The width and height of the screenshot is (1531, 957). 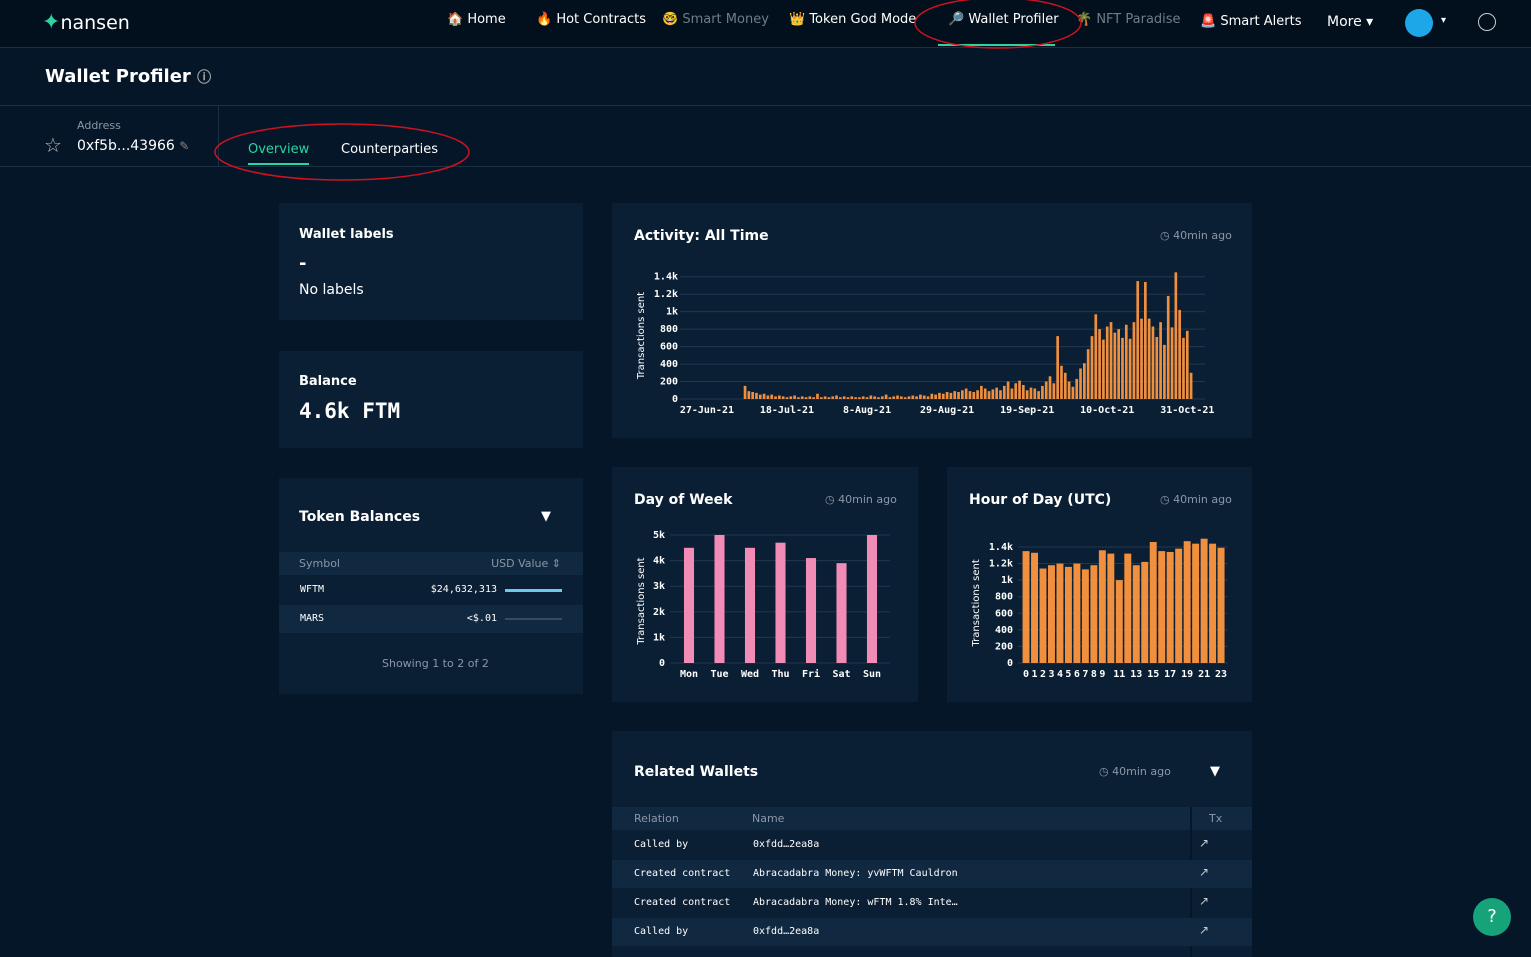 I want to click on nav-item: 👑 Token God Mode, so click(x=853, y=19).